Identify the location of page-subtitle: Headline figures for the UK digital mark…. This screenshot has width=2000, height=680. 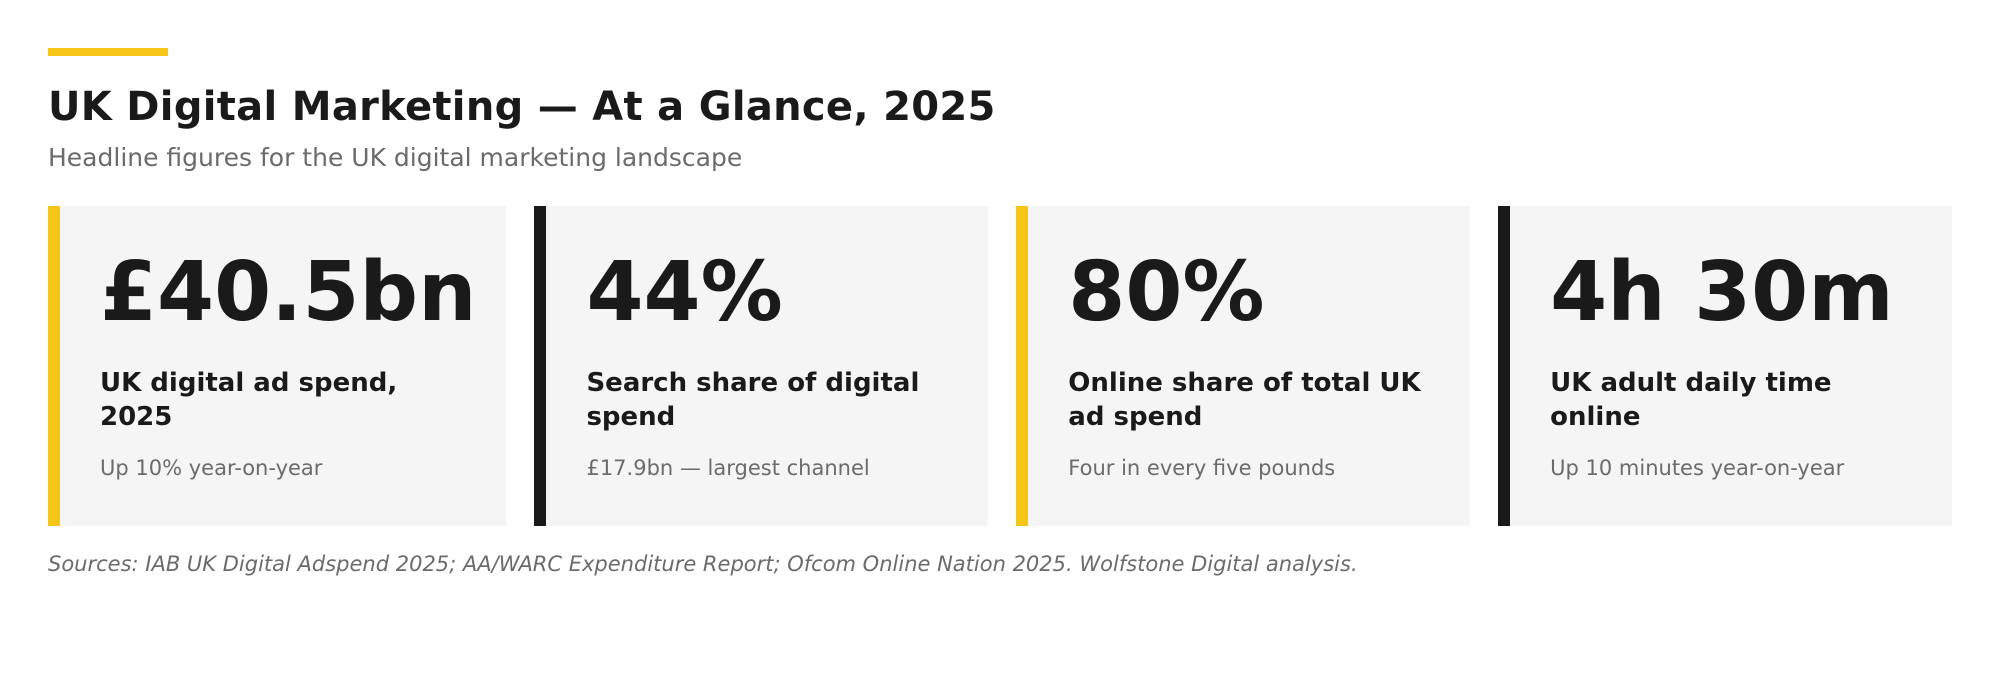
(395, 157).